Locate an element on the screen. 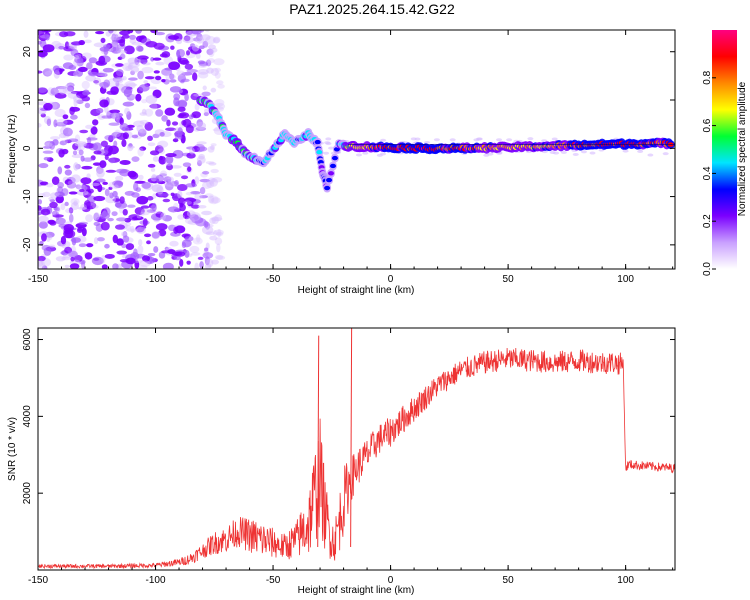  spectrogram-x-tick-label: -50 is located at coordinates (273, 279).